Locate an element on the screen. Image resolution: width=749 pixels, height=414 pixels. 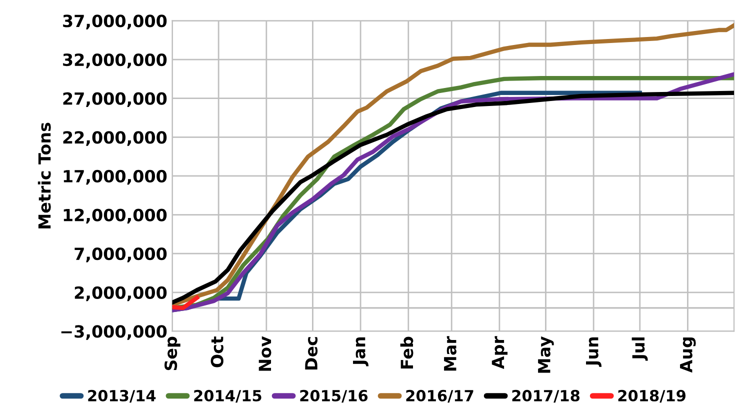
x-tick-label: Jan is located at coordinates (360, 351).